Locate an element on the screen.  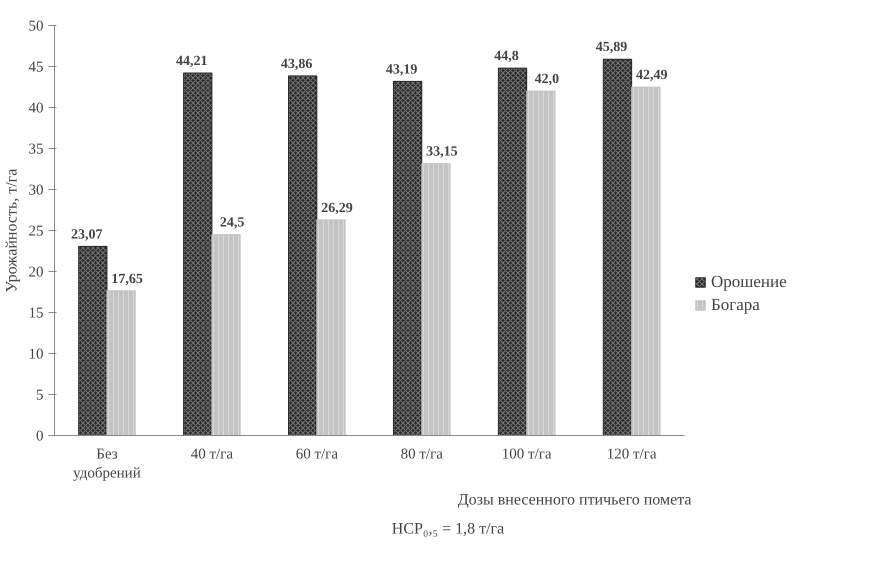
text: НСР₀,₅ = 1,8 т/га is located at coordinates (448, 529).